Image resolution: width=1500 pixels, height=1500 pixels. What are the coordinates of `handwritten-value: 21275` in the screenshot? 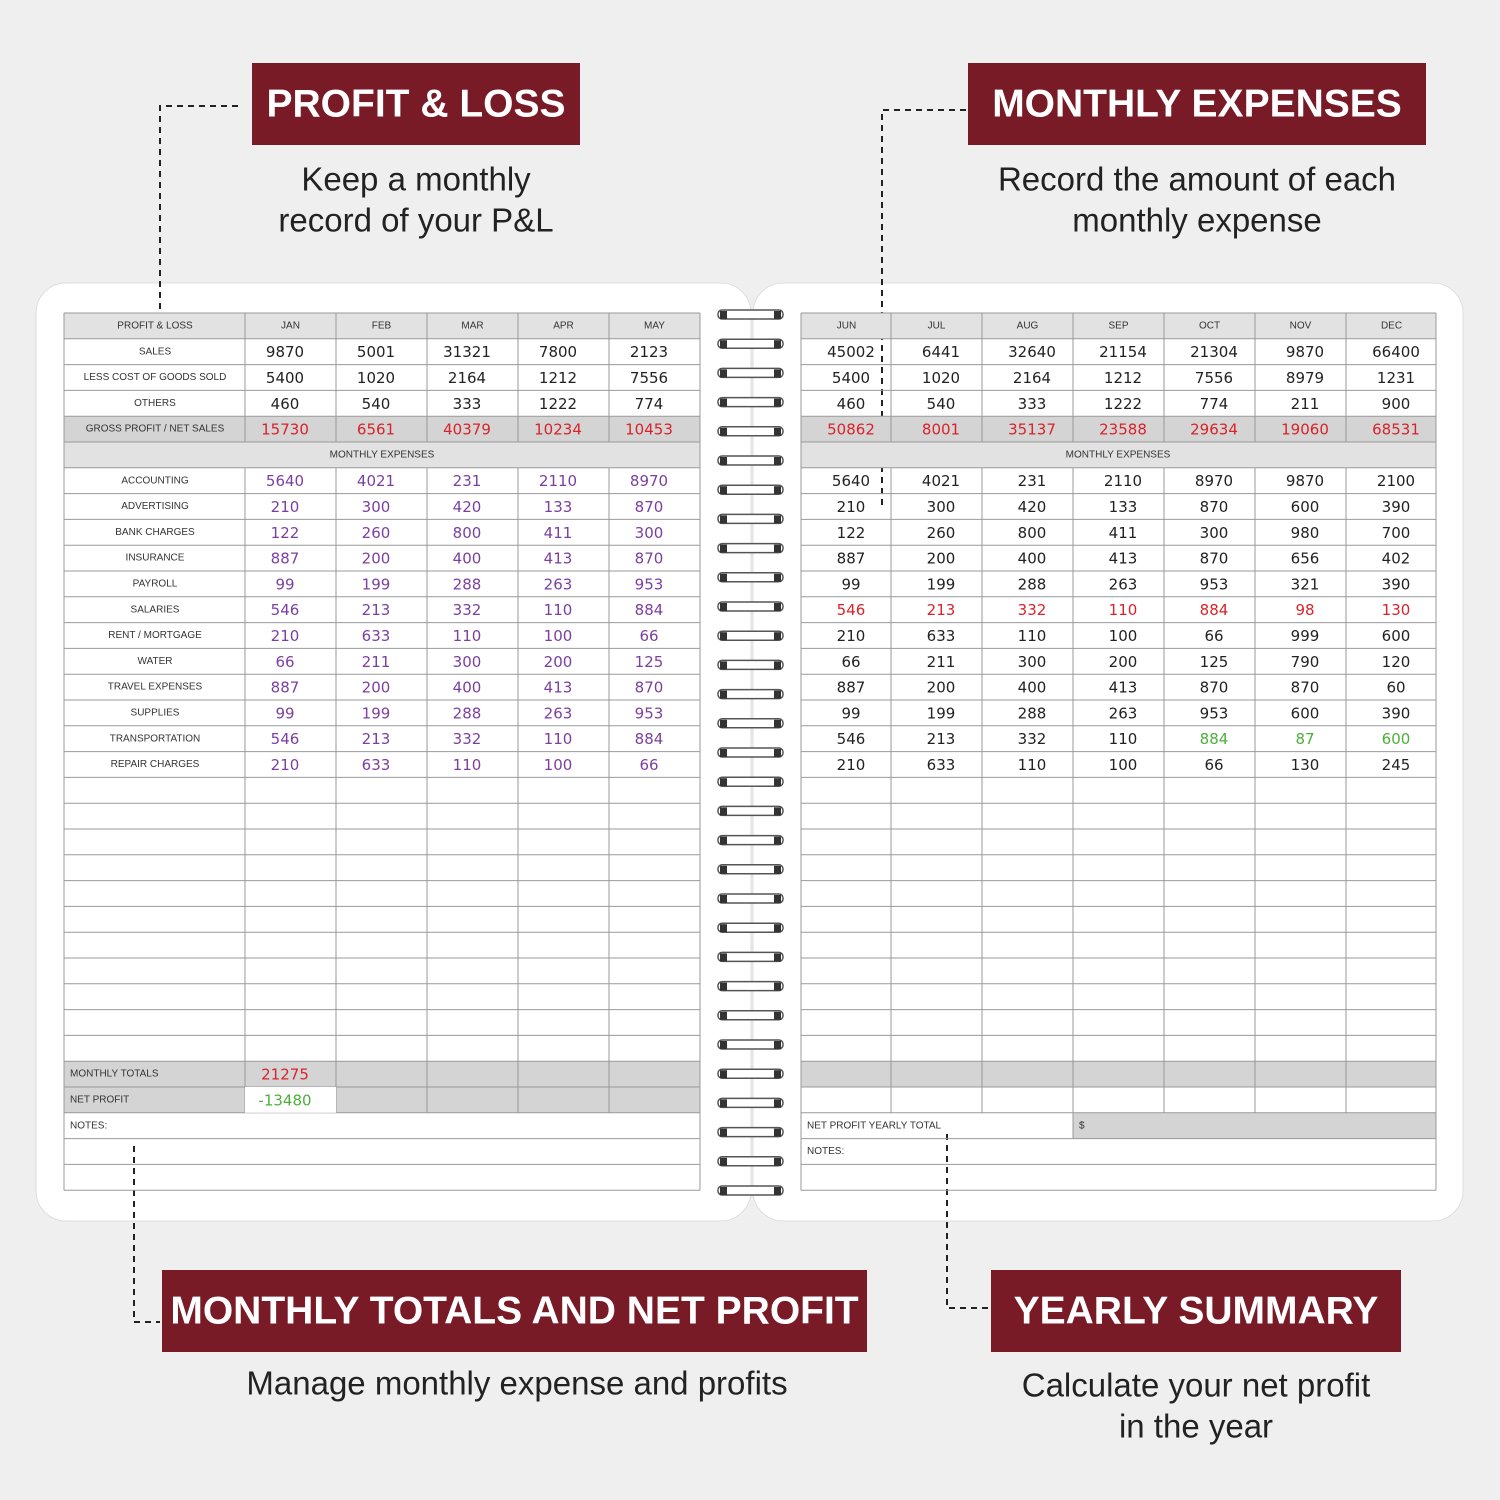 It's located at (285, 1075).